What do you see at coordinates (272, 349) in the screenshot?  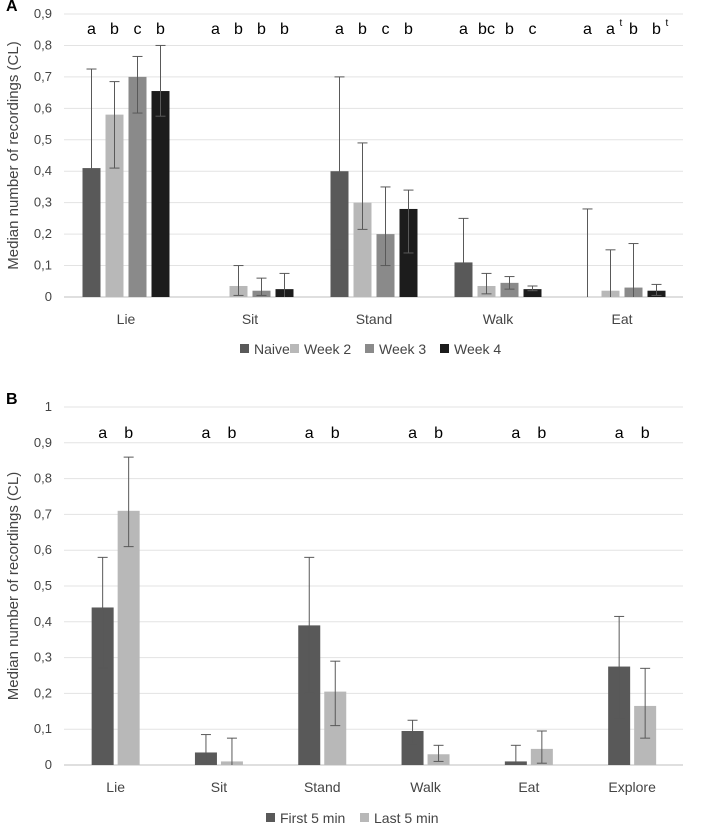 I see `legend-label: Naive` at bounding box center [272, 349].